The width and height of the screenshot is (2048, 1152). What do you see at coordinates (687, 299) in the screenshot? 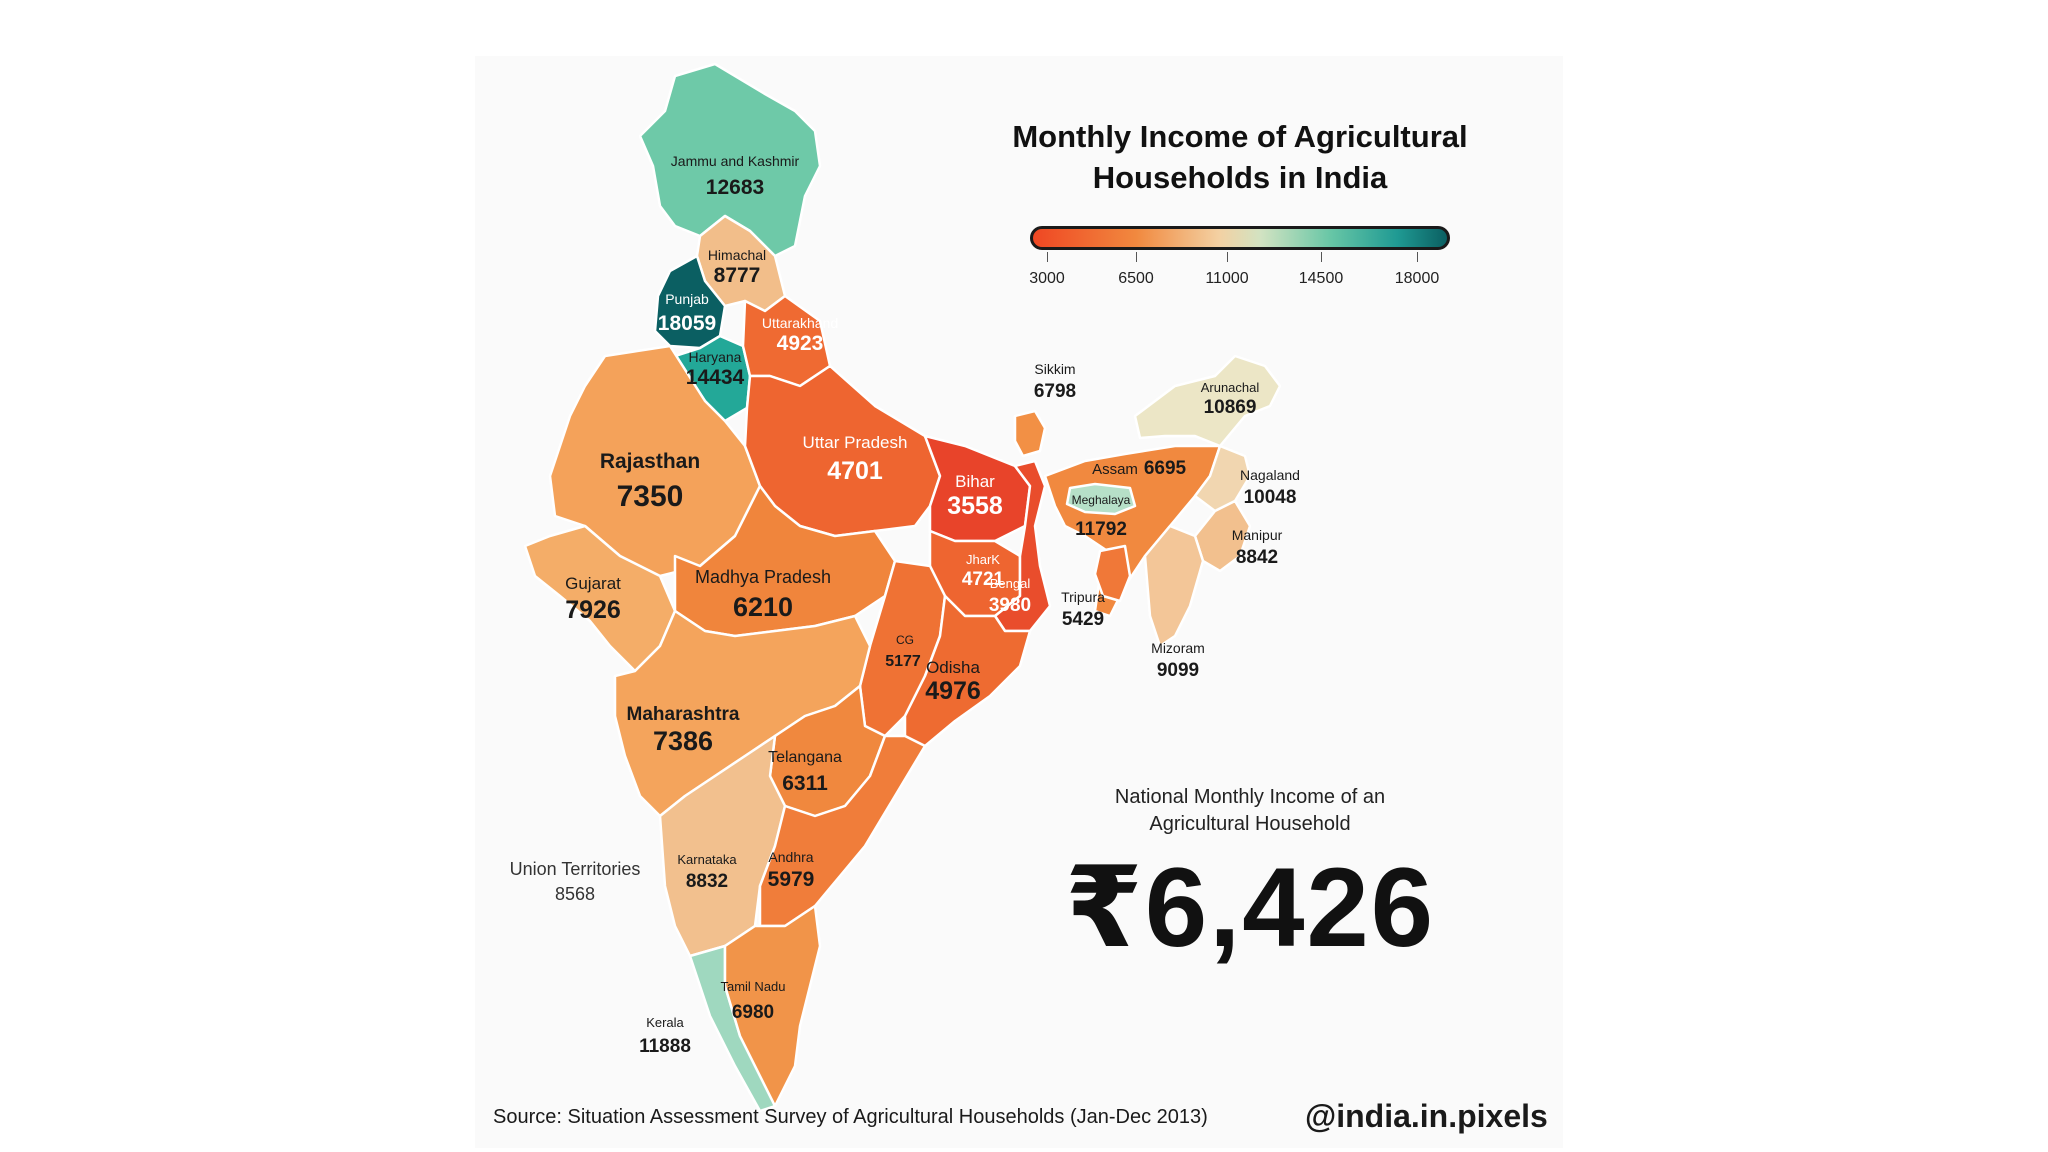
I see `label-pb-name: Punjab` at bounding box center [687, 299].